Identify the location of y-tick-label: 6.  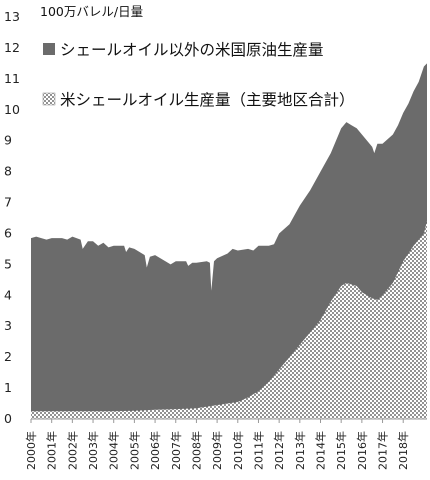
(8, 232).